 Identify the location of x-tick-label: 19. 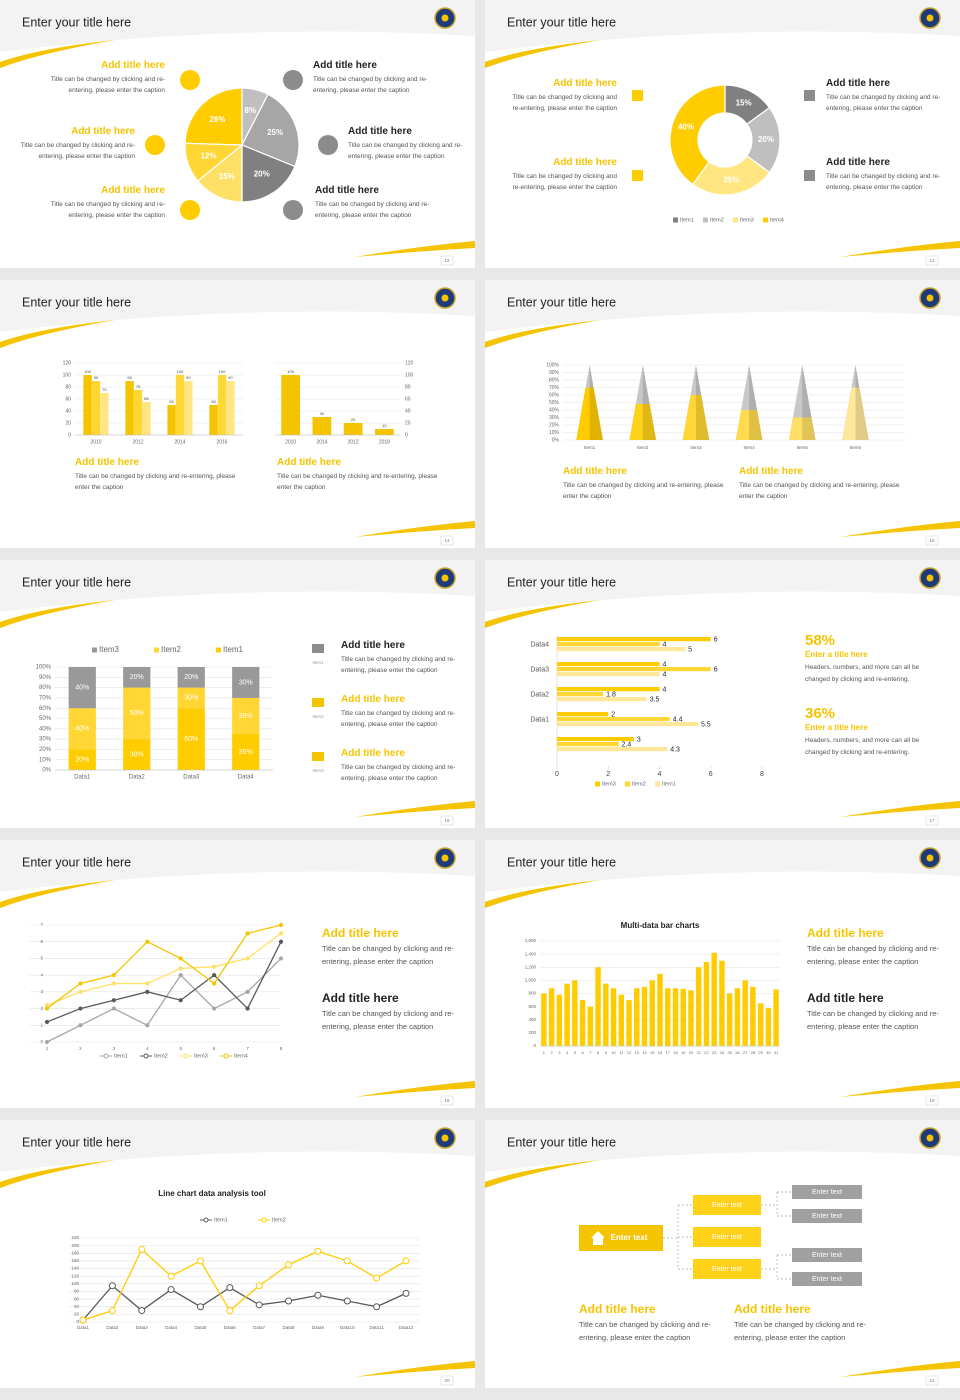
(683, 1052).